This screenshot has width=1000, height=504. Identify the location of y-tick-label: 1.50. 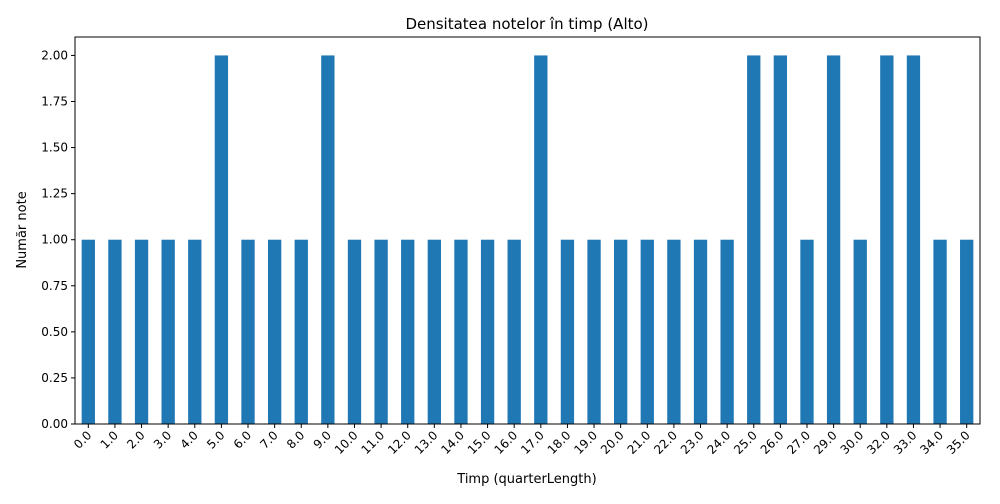
(54, 148).